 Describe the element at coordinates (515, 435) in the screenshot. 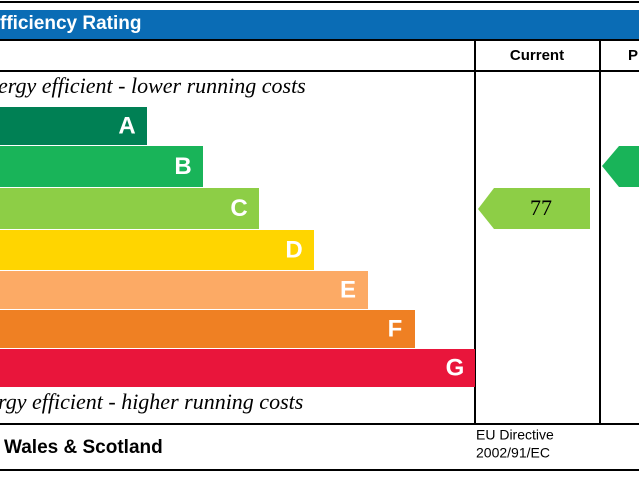

I see `directive: EU Directive` at that location.